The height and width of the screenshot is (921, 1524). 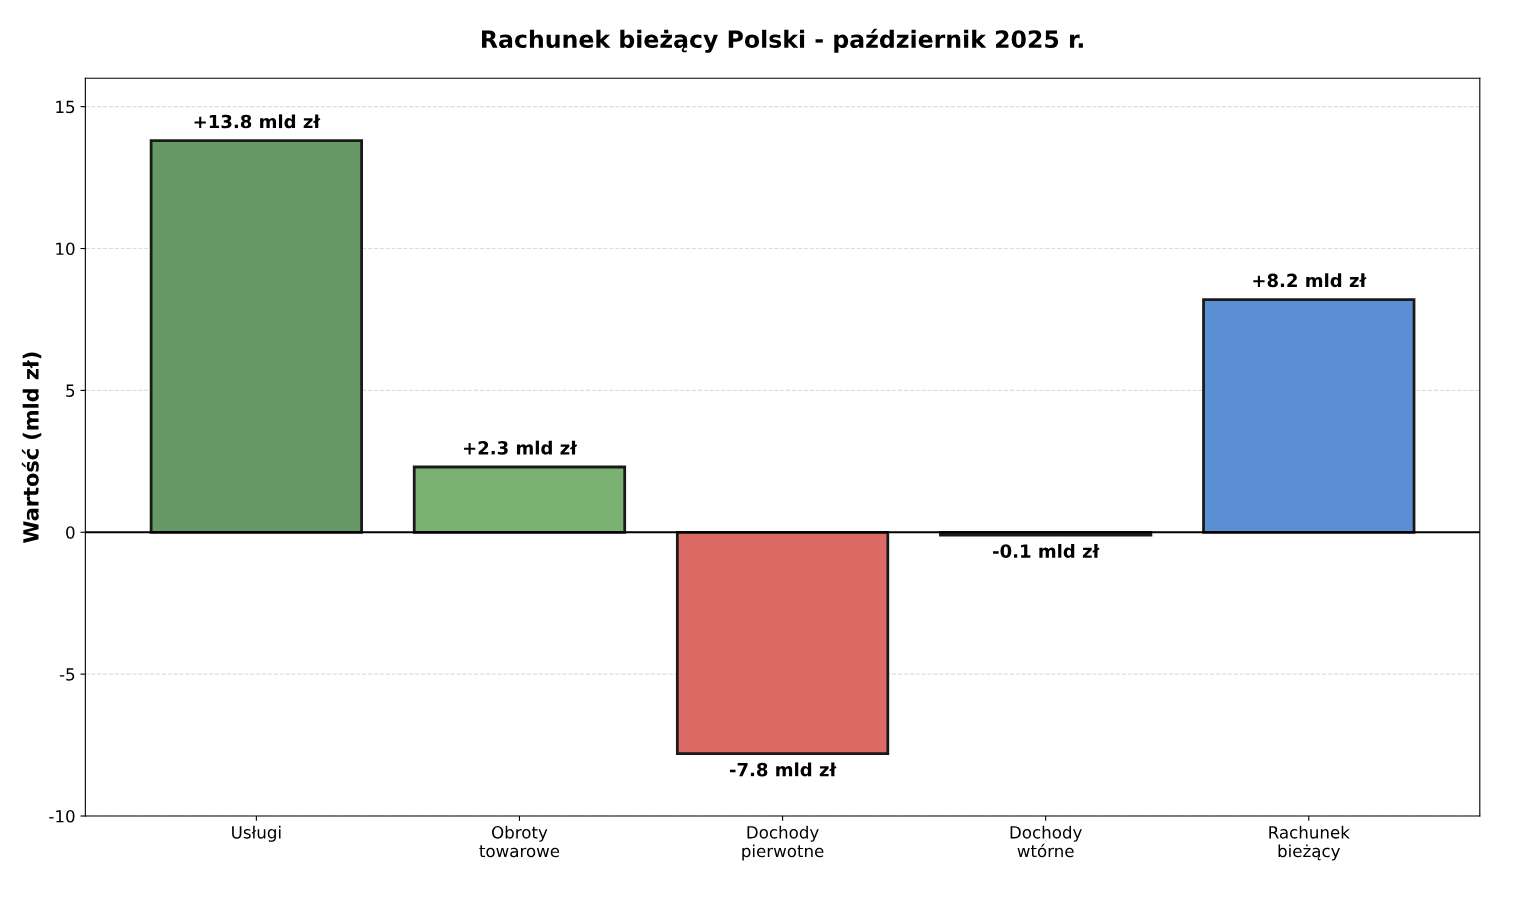 I want to click on x-tick-label: Dochody pierwotne, so click(x=783, y=843).